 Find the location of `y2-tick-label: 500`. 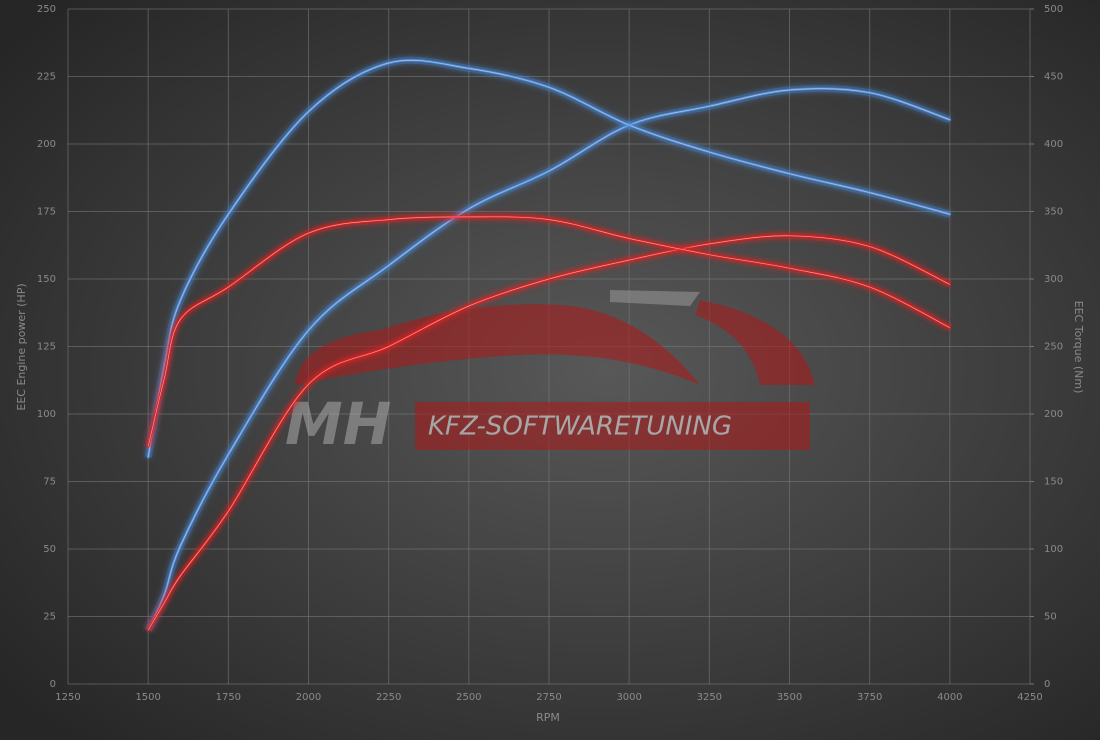

y2-tick-label: 500 is located at coordinates (1053, 9).